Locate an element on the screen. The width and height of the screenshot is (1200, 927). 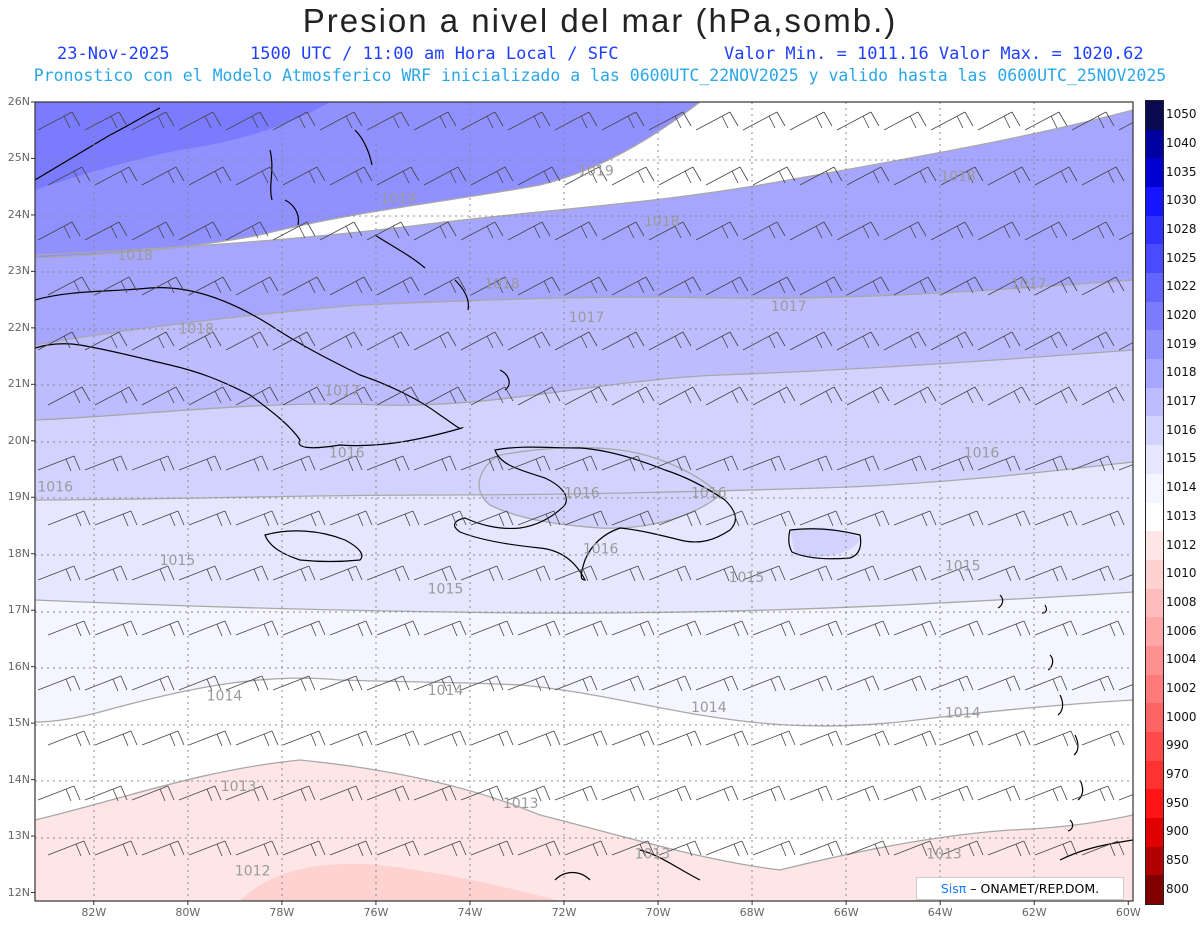
contour-label: 1013 is located at coordinates (944, 855).